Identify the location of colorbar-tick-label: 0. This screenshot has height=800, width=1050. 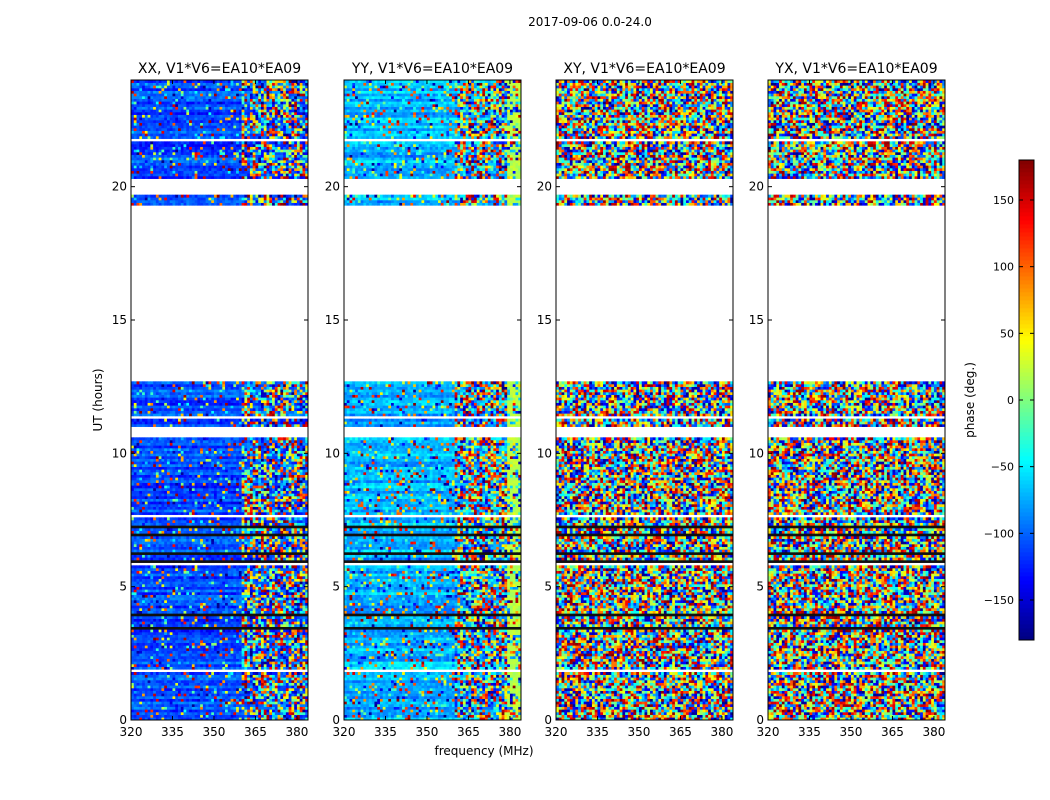
(1010, 400).